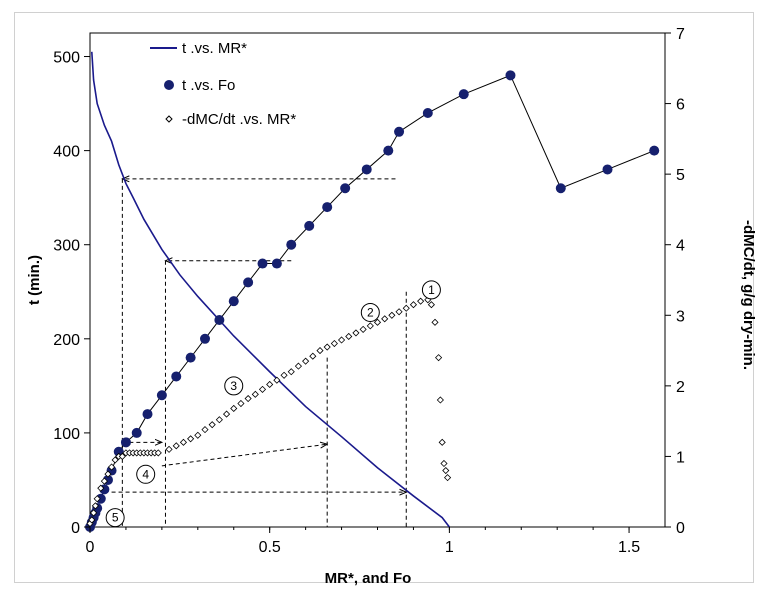 The width and height of the screenshot is (767, 593). Describe the element at coordinates (270, 547) in the screenshot. I see `x-tick-label: 0.5` at that location.